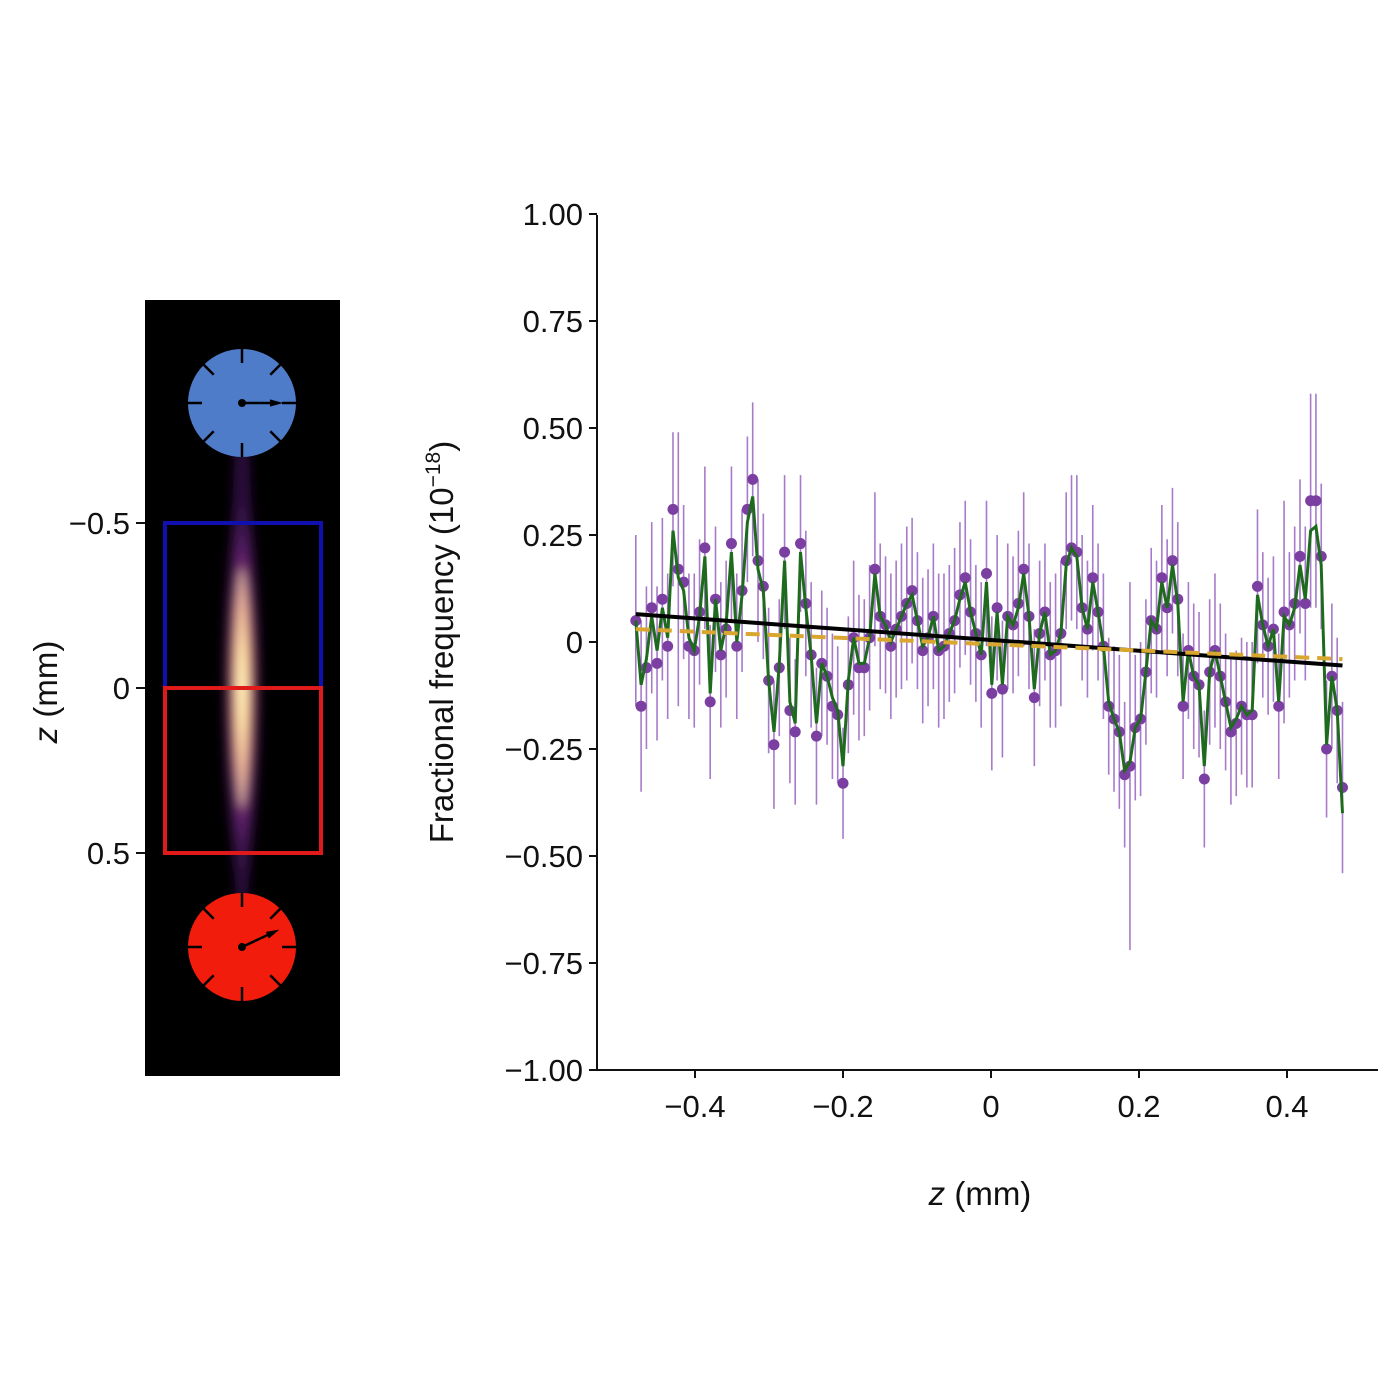 Image resolution: width=1400 pixels, height=1400 pixels. Describe the element at coordinates (441, 642) in the screenshot. I see `y-axis-label: Fractional frequency (10−18)` at that location.